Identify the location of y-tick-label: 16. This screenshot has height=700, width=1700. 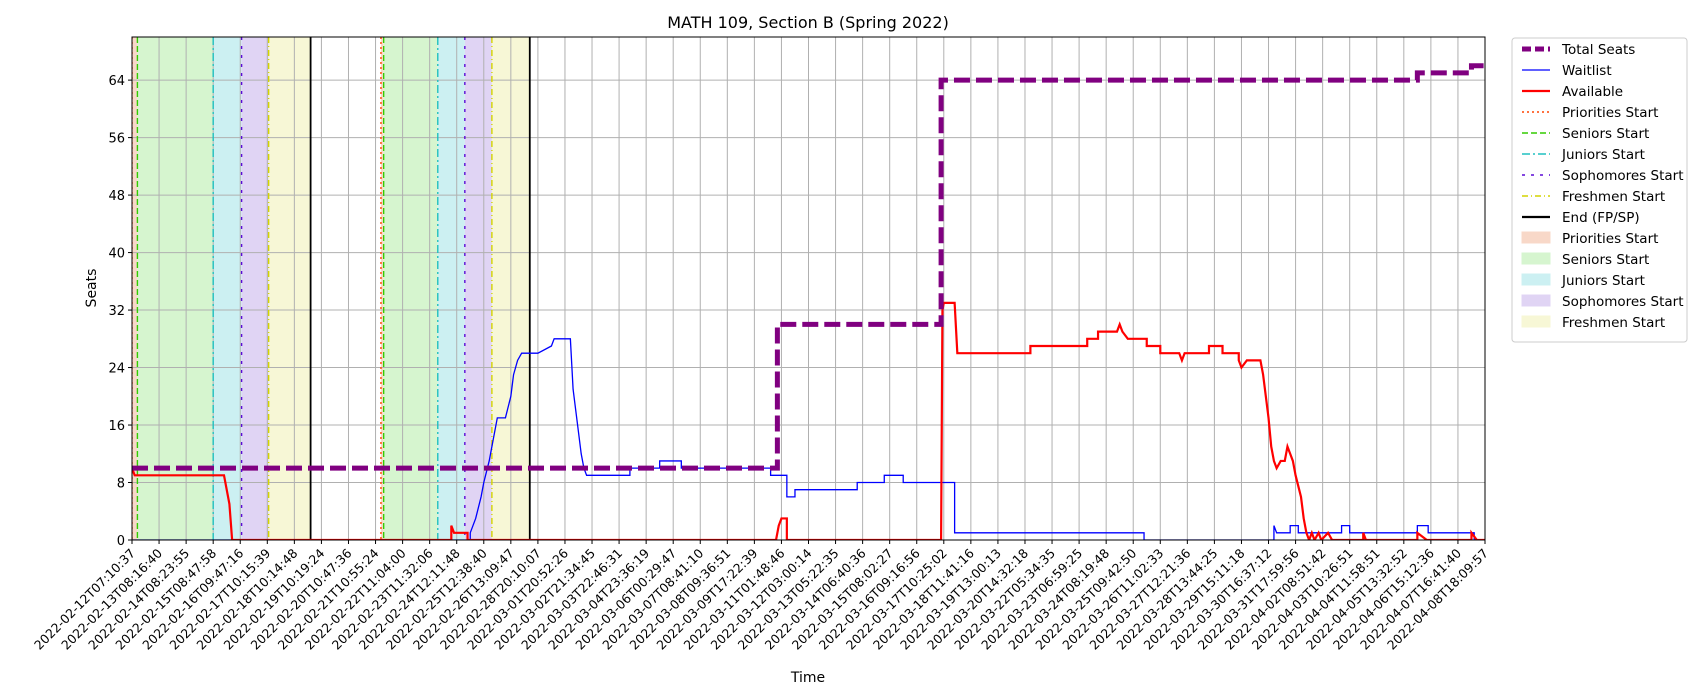
(116, 426).